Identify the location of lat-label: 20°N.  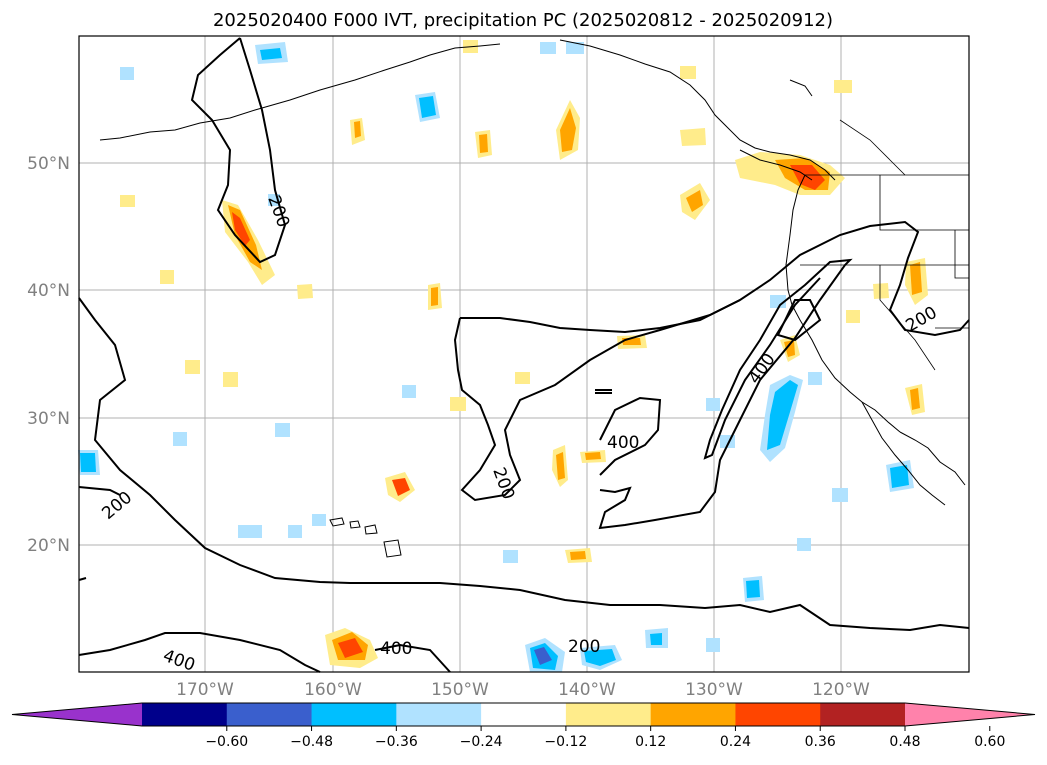
(48, 546).